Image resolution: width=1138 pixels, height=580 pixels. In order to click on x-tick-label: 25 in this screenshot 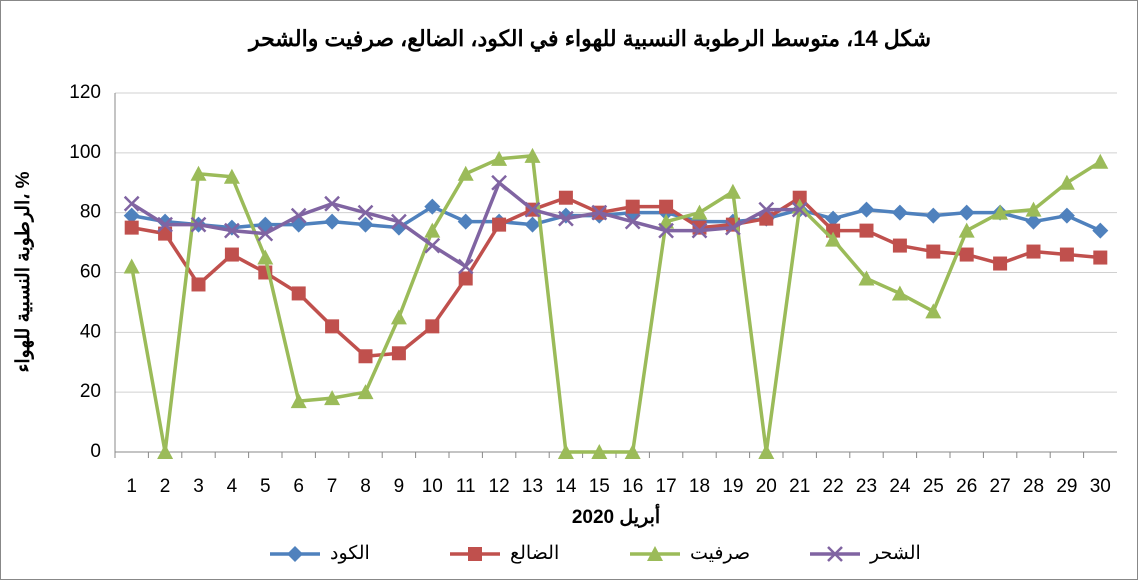, I will do `click(933, 486)`.